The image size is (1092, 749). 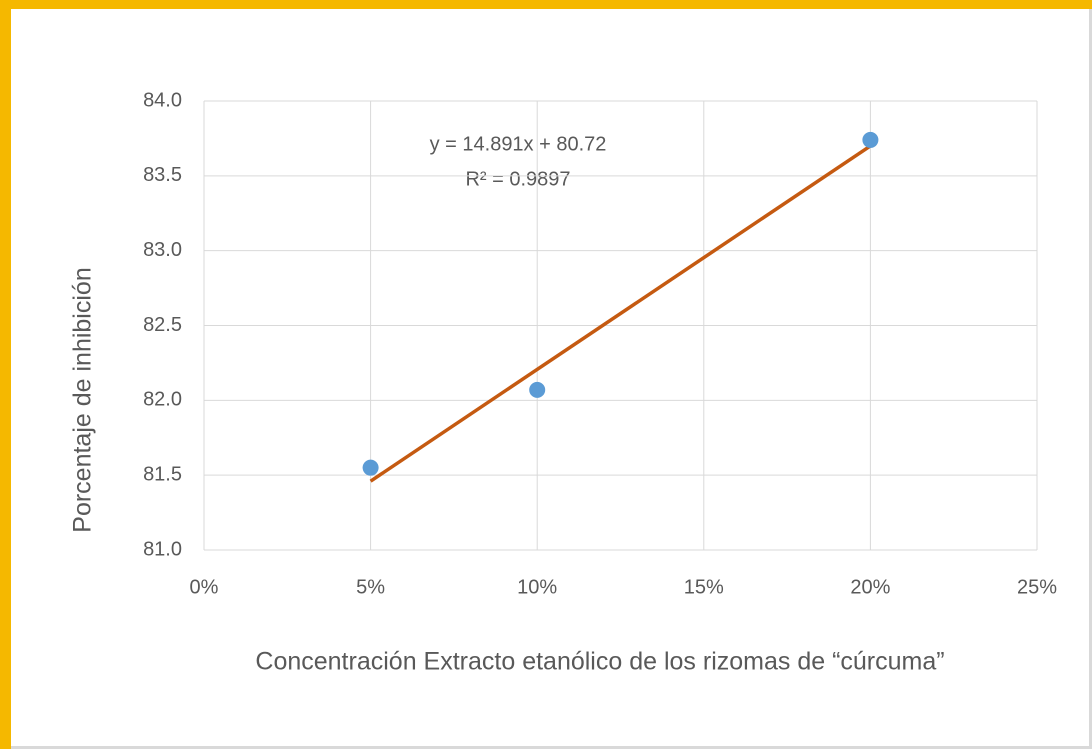 What do you see at coordinates (551, 747) in the screenshot?
I see `frame-bottom` at bounding box center [551, 747].